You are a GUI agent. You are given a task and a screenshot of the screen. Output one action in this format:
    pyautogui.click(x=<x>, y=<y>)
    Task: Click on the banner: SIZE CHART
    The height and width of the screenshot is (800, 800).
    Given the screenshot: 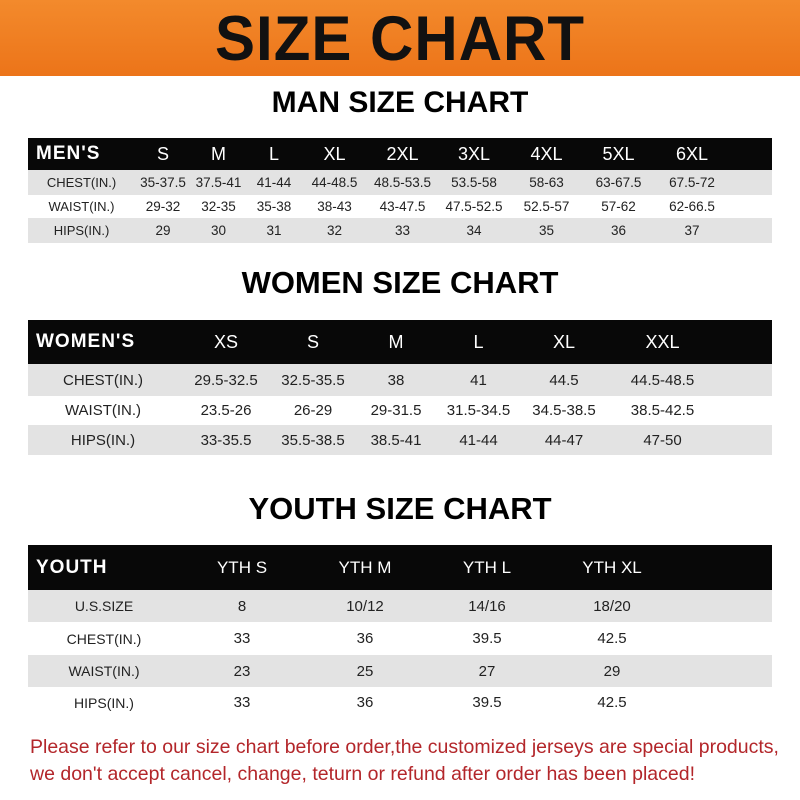 What is the action you would take?
    pyautogui.click(x=400, y=38)
    